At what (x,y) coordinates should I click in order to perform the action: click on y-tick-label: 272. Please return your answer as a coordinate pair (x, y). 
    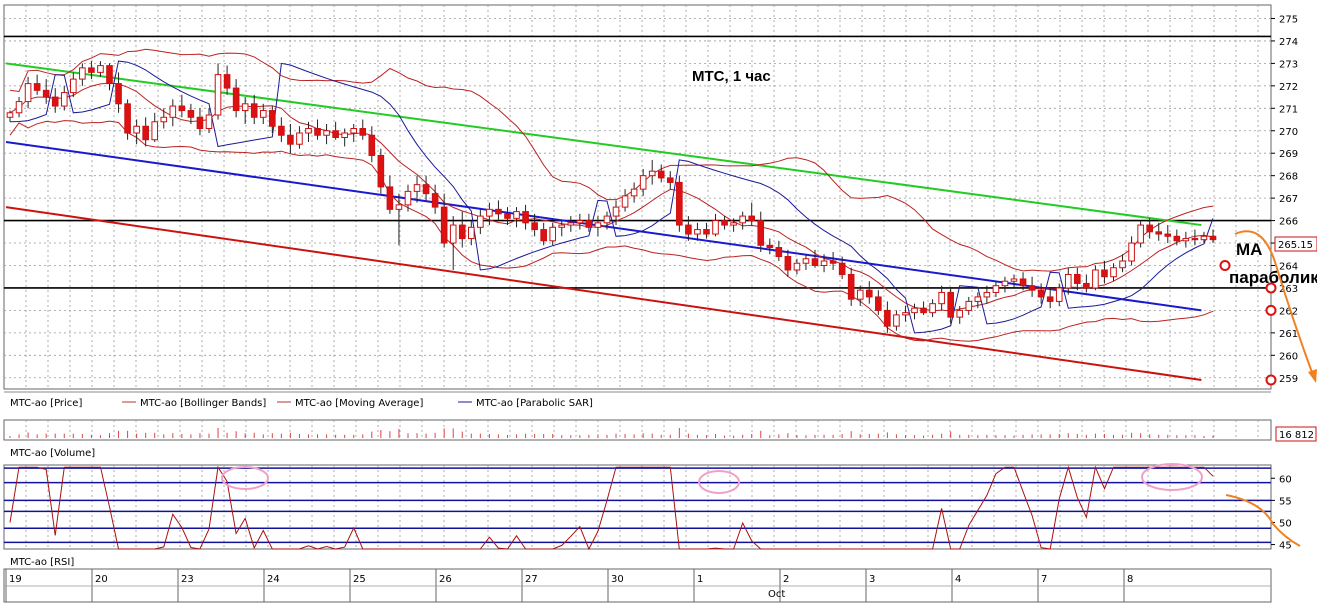
    Looking at the image, I should click on (1288, 87).